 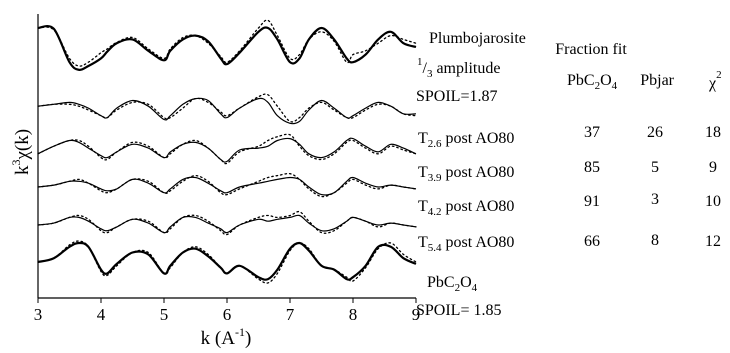 I want to click on series-3-fit-line, so click(x=227, y=149).